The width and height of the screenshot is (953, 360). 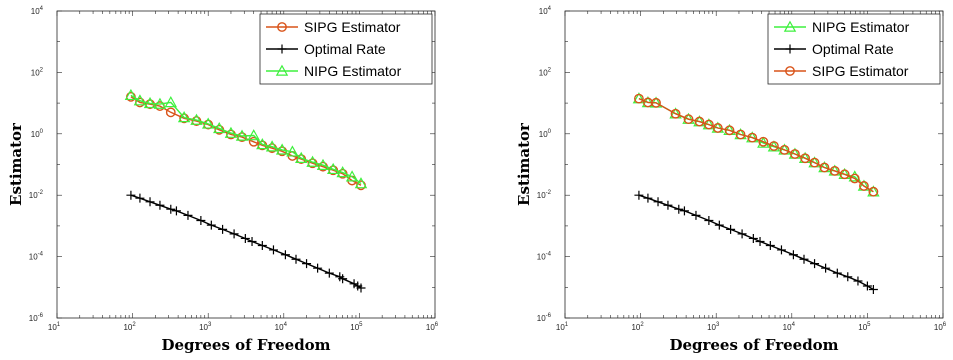 I want to click on y-tick-label: 10⁴, so click(x=37, y=11).